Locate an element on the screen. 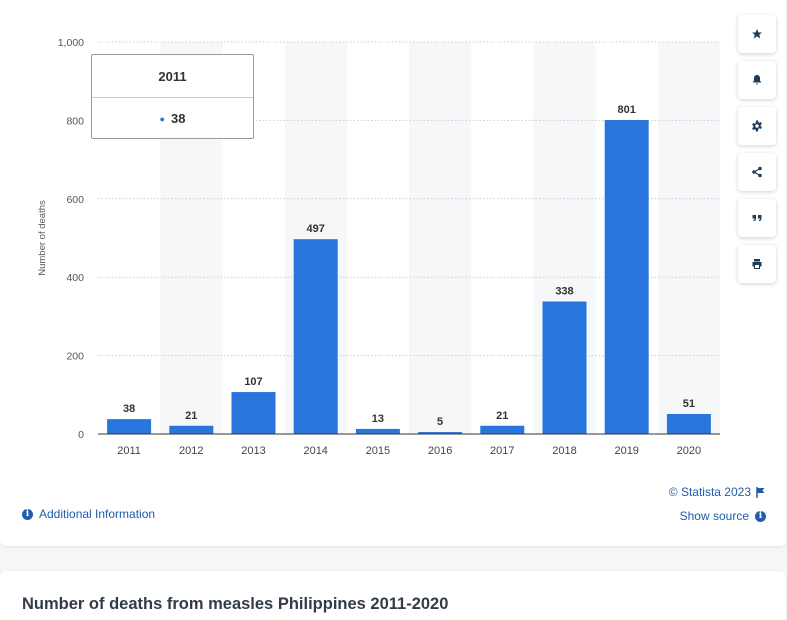 This screenshot has height=620, width=787. print-button is located at coordinates (757, 264).